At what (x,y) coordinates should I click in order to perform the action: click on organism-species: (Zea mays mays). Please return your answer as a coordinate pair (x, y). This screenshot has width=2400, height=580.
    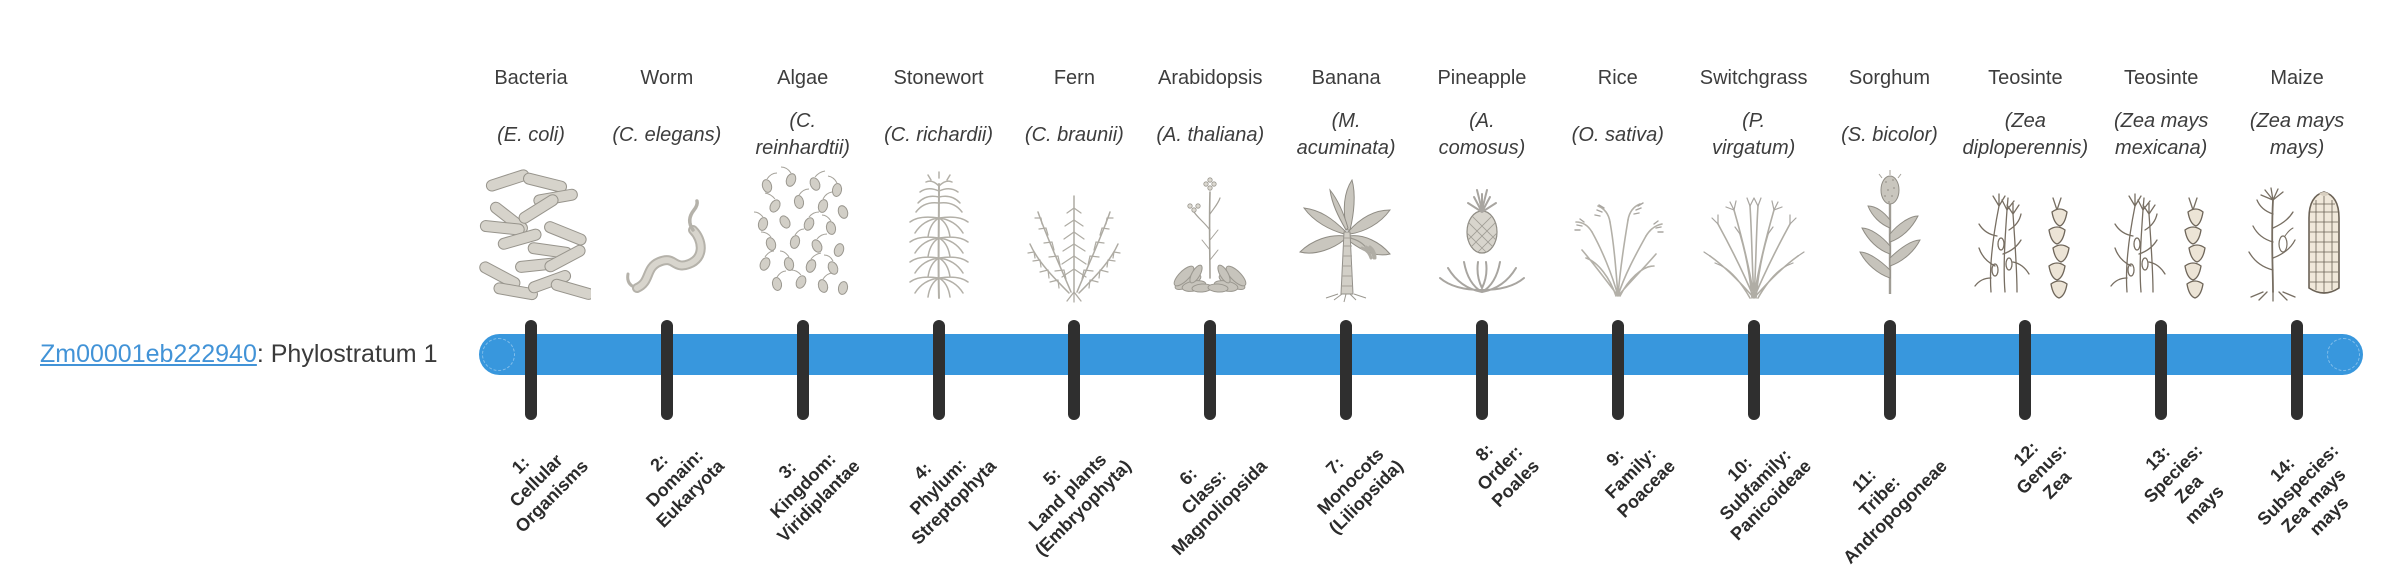
    Looking at the image, I should click on (2297, 134).